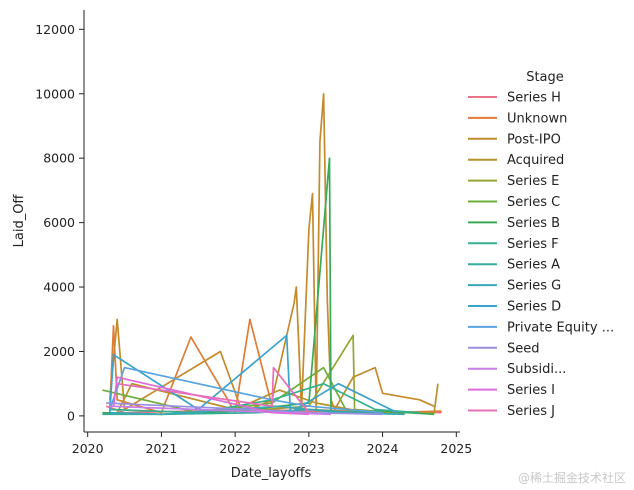 This screenshot has height=490, width=634. Describe the element at coordinates (19, 221) in the screenshot. I see `y-axis-title: Laid_Off` at that location.